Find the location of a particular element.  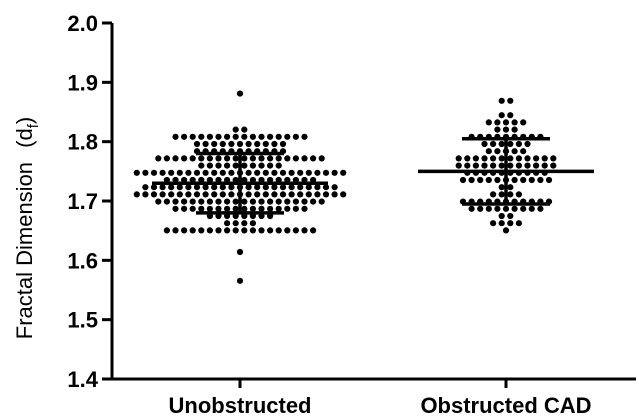

mean-sd-bars is located at coordinates (373, 175).